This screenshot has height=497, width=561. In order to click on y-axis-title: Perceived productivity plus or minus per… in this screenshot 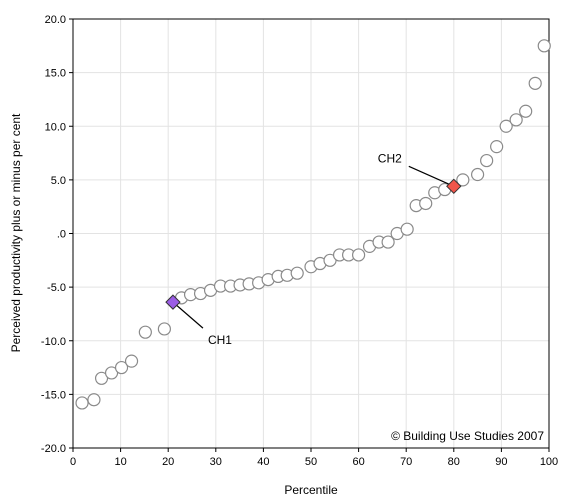, I will do `click(16, 232)`.